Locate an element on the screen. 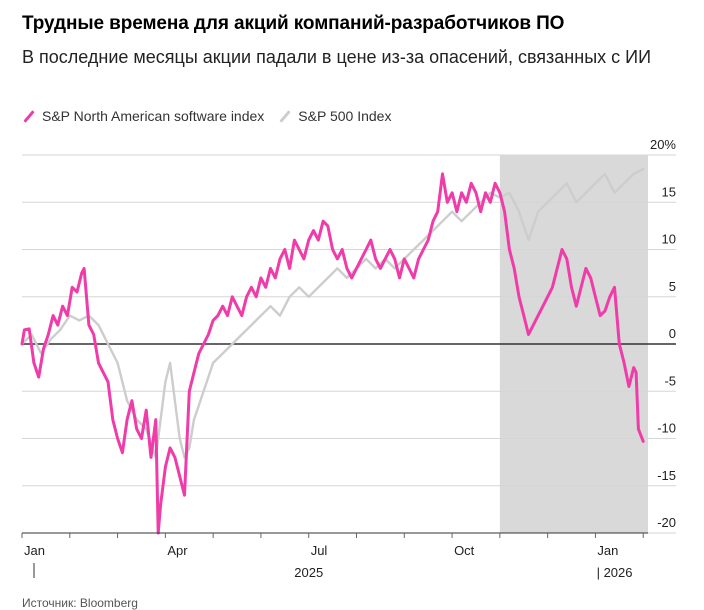 The height and width of the screenshot is (610, 704). y-tick-label: -5 is located at coordinates (670, 380).